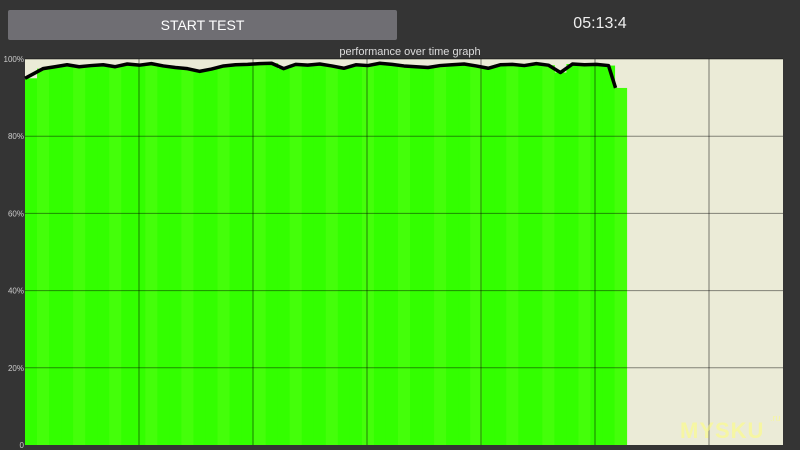 This screenshot has width=800, height=450. Describe the element at coordinates (600, 23) in the screenshot. I see `elapsed-timer: 05:13:4` at that location.